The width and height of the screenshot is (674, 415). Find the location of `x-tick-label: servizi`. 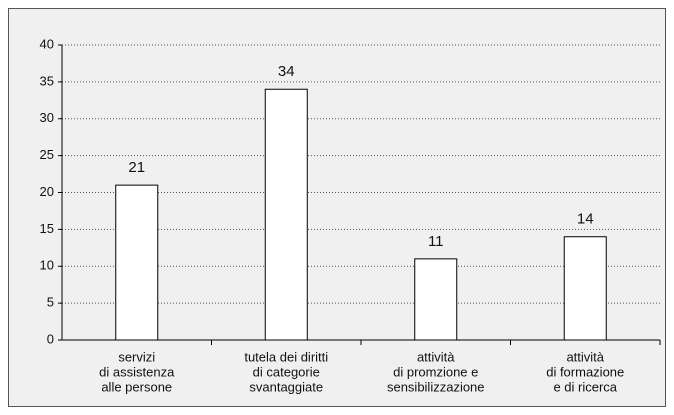

x-tick-label: servizi is located at coordinates (136, 356).